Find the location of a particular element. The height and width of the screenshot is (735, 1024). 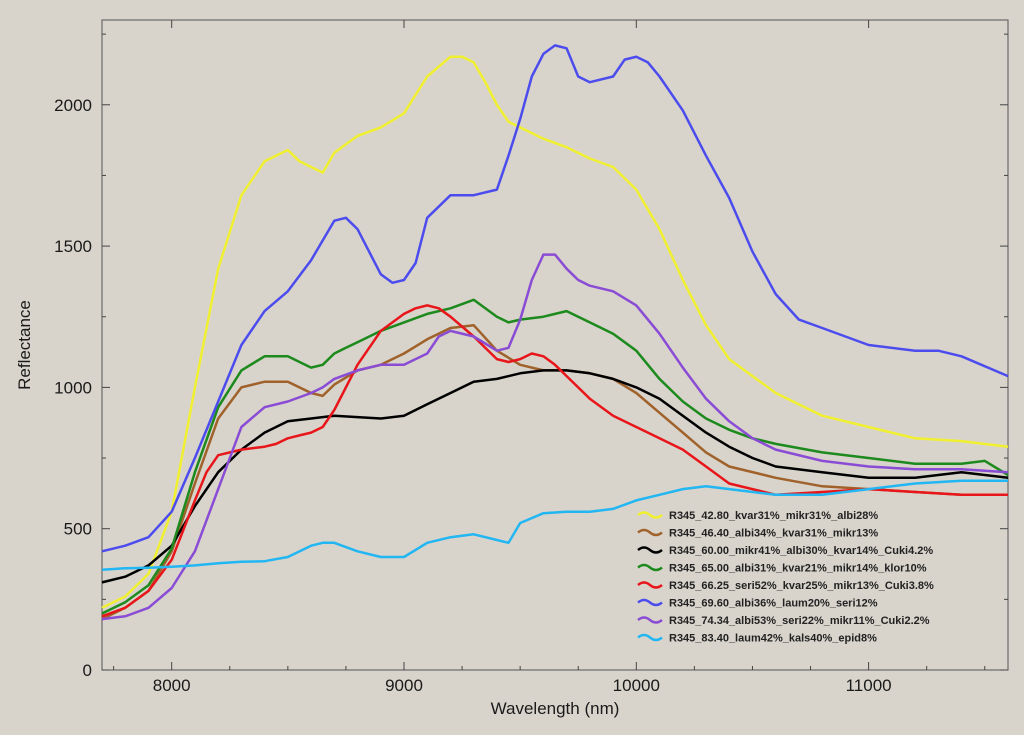

x-axis-title: Wavelength (nm) is located at coordinates (555, 708).